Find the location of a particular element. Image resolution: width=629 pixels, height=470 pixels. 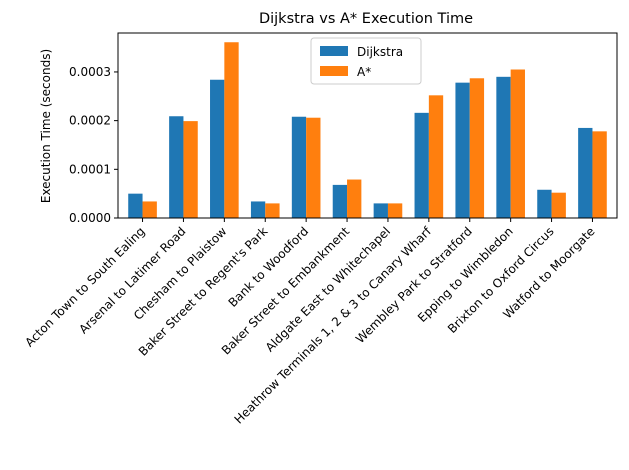

legend: Dijkstra A* is located at coordinates (366, 61).